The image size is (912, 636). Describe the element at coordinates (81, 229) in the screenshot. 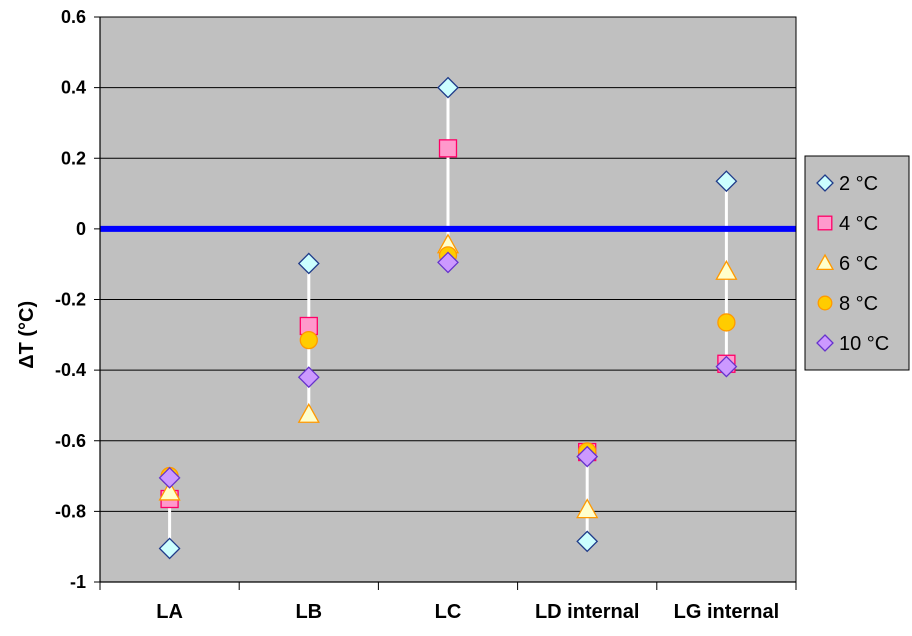

I see `y-tick-label: 0` at that location.